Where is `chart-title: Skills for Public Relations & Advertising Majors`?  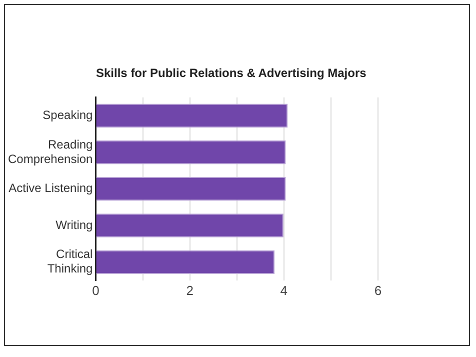
chart-title: Skills for Public Relations & Advertising Majors is located at coordinates (231, 73).